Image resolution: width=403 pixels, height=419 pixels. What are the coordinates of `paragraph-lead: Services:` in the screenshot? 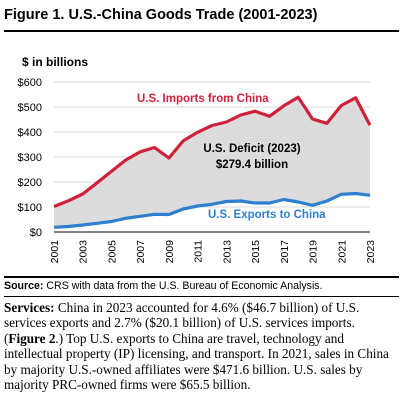 It's located at (29, 307).